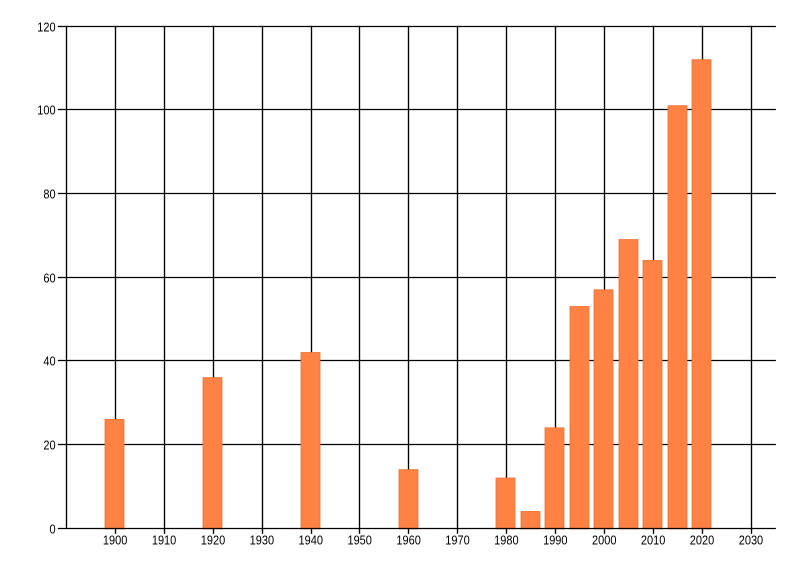 Image resolution: width=800 pixels, height=581 pixels. I want to click on svg-text: 1900, so click(115, 540).